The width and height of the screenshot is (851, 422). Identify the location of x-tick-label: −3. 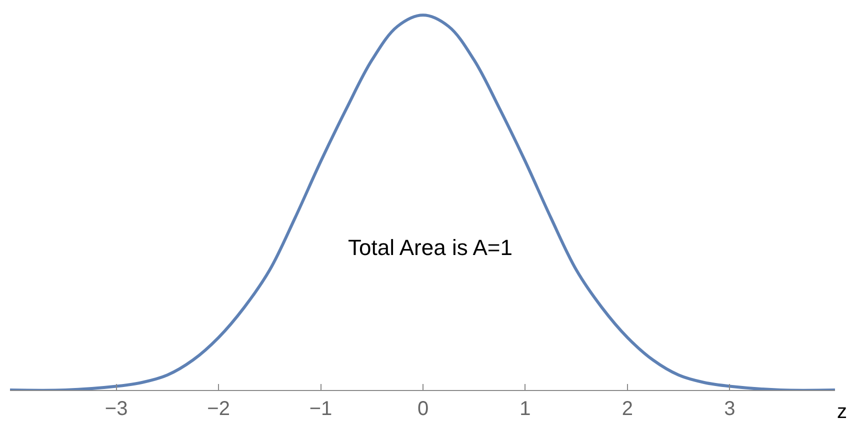
(116, 409).